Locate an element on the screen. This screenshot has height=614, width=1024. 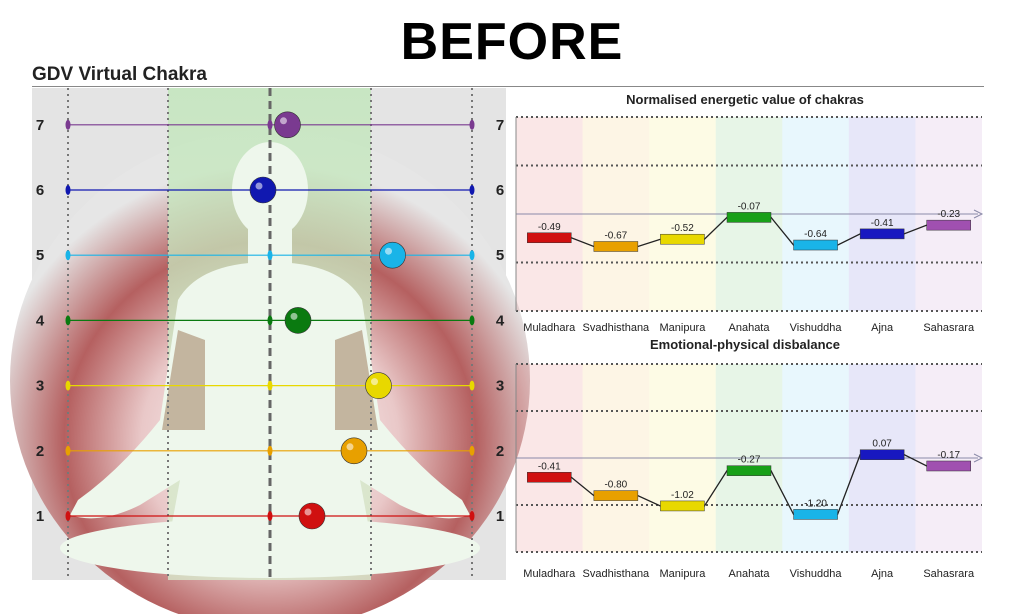
data-label: -0.49 is located at coordinates (549, 227).